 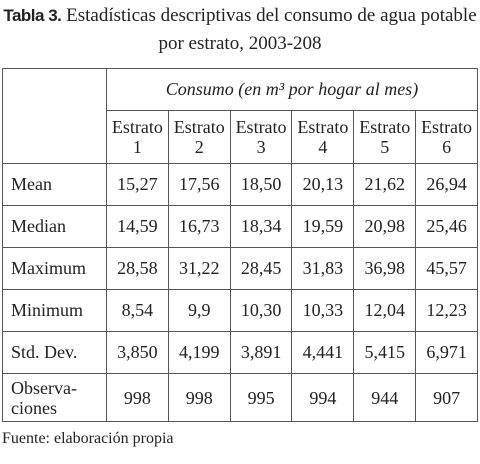 What do you see at coordinates (137, 184) in the screenshot?
I see `cell: 15,27` at bounding box center [137, 184].